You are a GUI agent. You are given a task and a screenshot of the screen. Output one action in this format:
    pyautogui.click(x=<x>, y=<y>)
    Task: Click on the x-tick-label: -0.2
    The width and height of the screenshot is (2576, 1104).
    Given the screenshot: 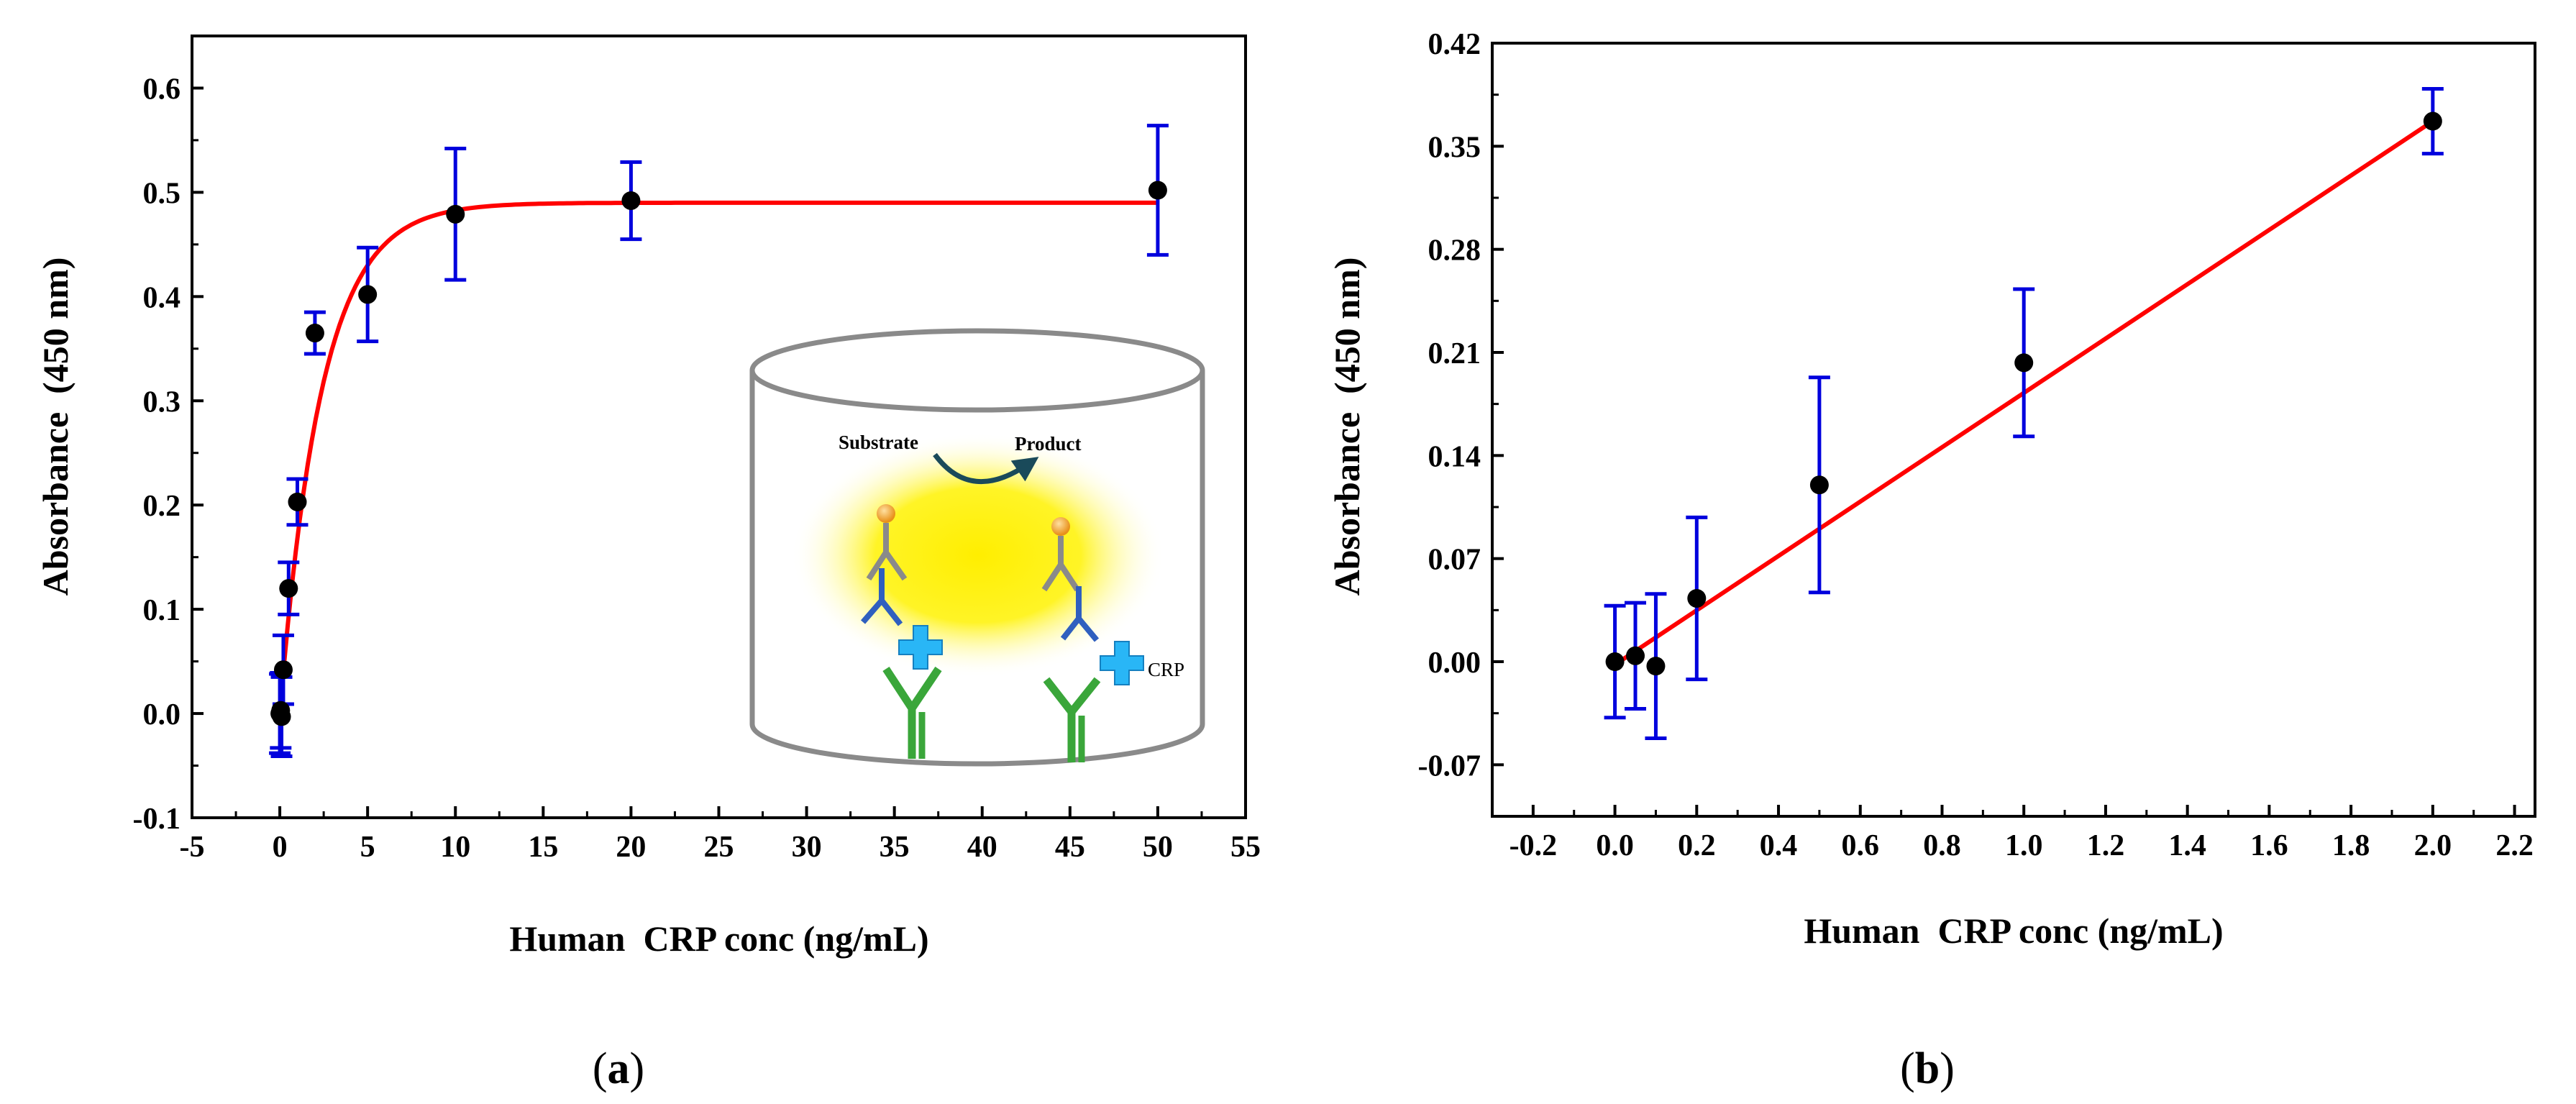 What is the action you would take?
    pyautogui.click(x=1533, y=846)
    